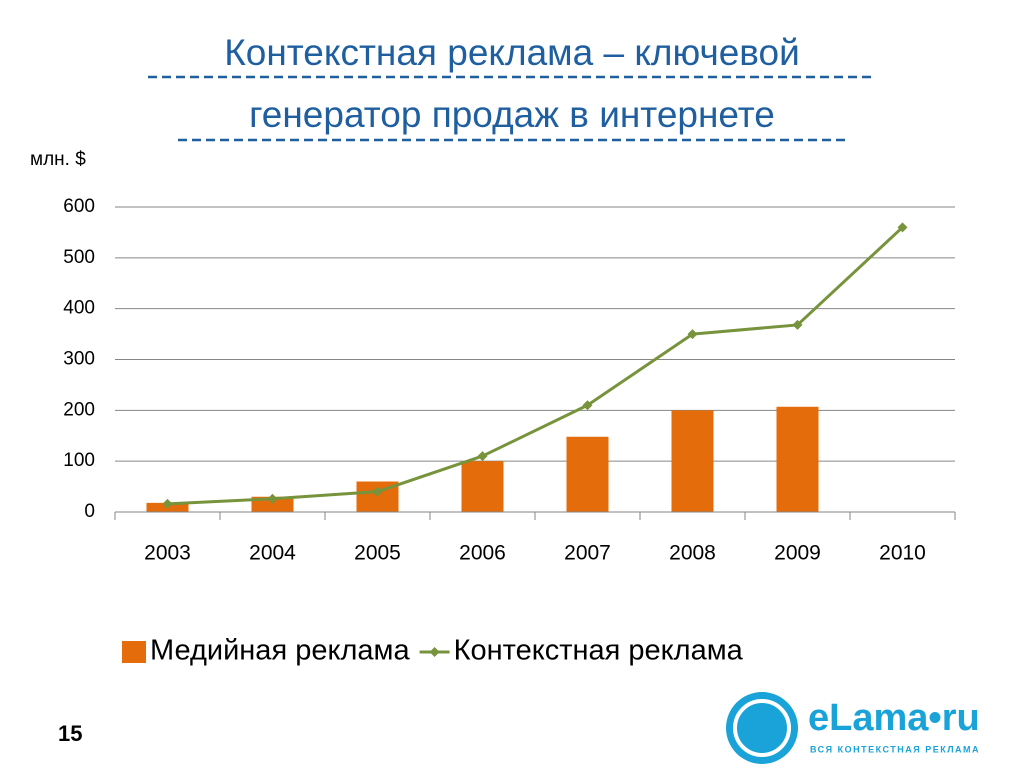  Describe the element at coordinates (762, 728) in the screenshot. I see `logo-icon-ring` at that location.